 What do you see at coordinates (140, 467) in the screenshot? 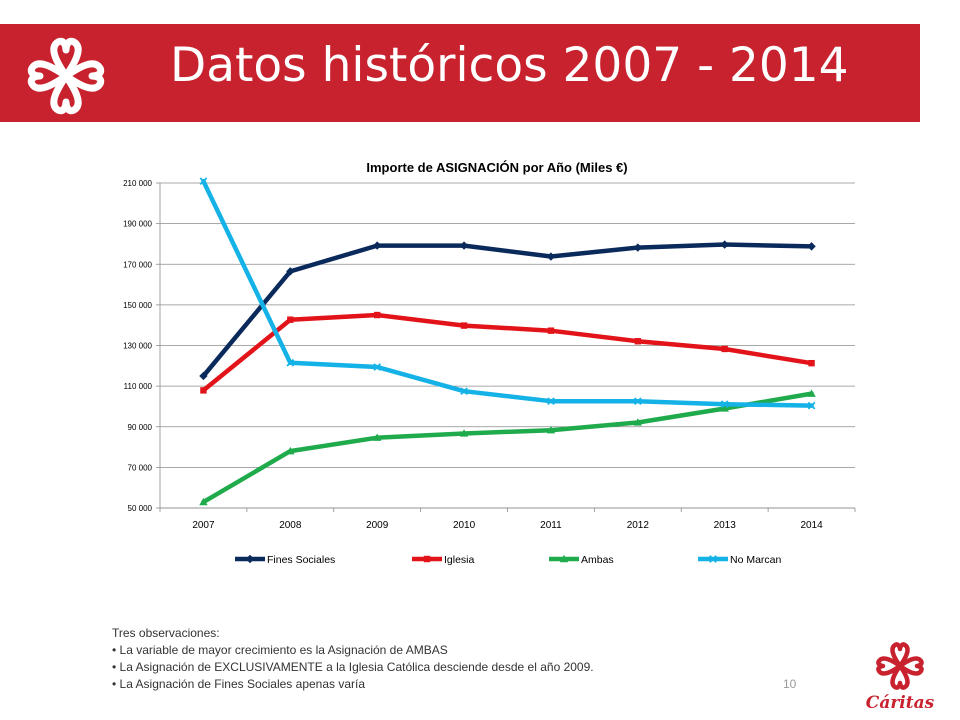
I see `y-tick-label: 70 000` at bounding box center [140, 467].